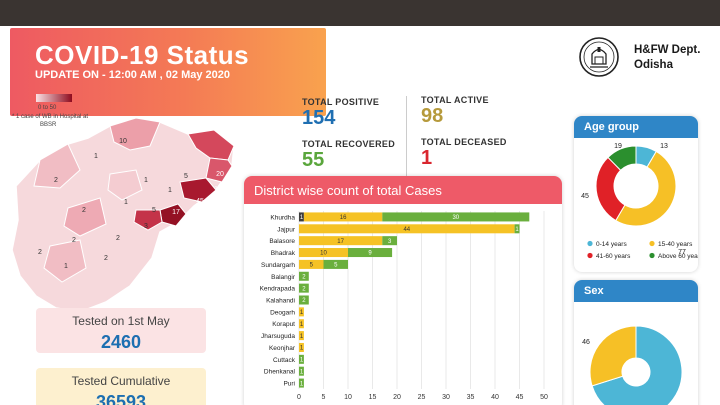  Describe the element at coordinates (636, 291) in the screenshot. I see `sex-header: Sex` at that location.